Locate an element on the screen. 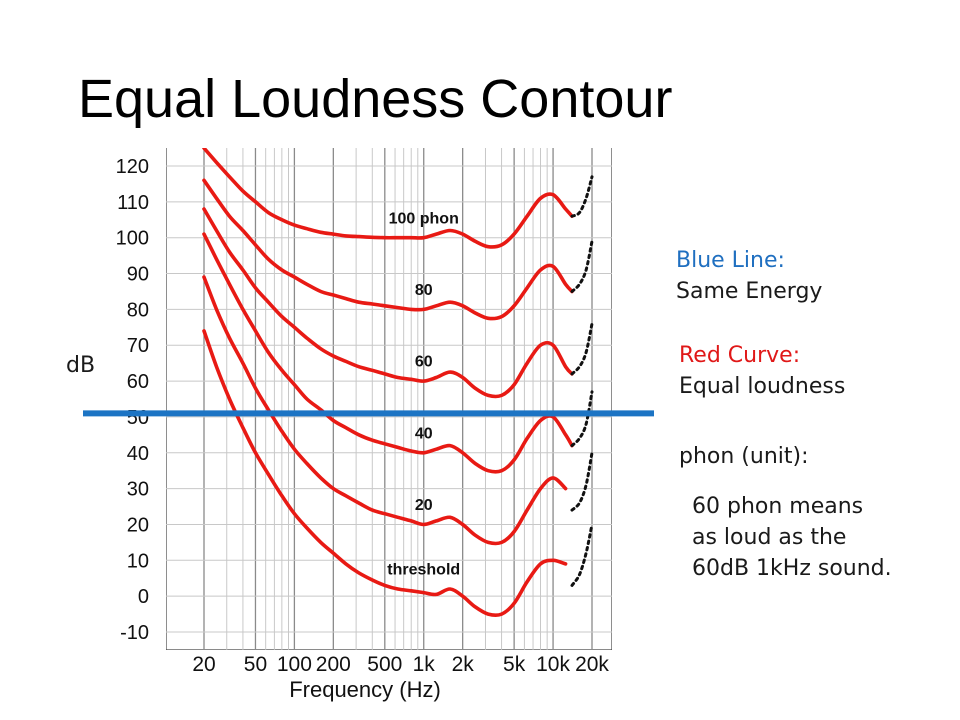 The image size is (960, 720). curve-label: 20 is located at coordinates (424, 505).